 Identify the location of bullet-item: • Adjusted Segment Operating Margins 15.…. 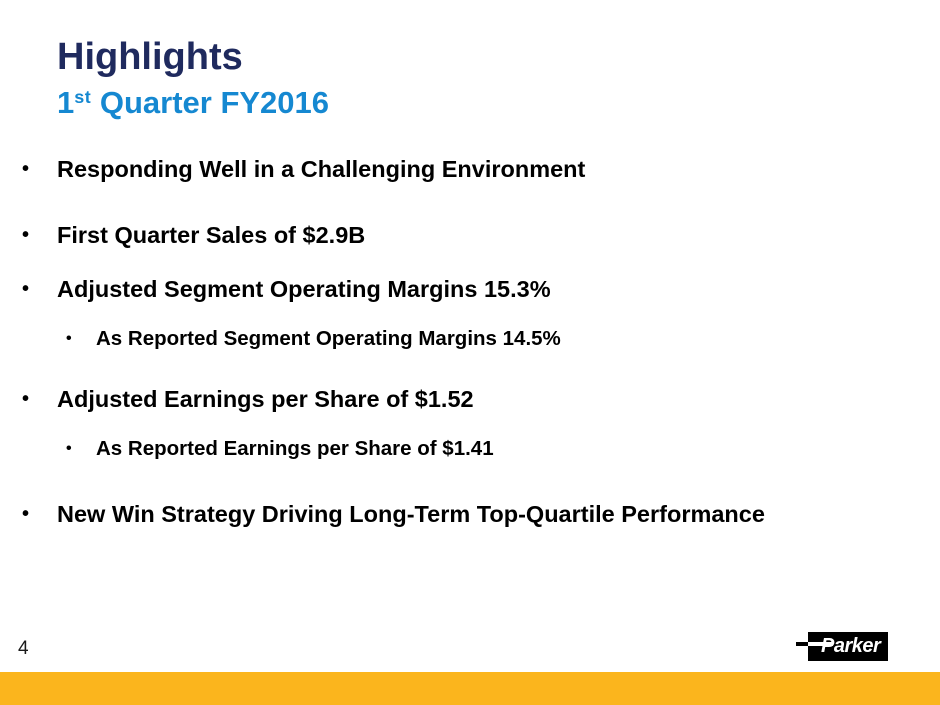
(286, 289).